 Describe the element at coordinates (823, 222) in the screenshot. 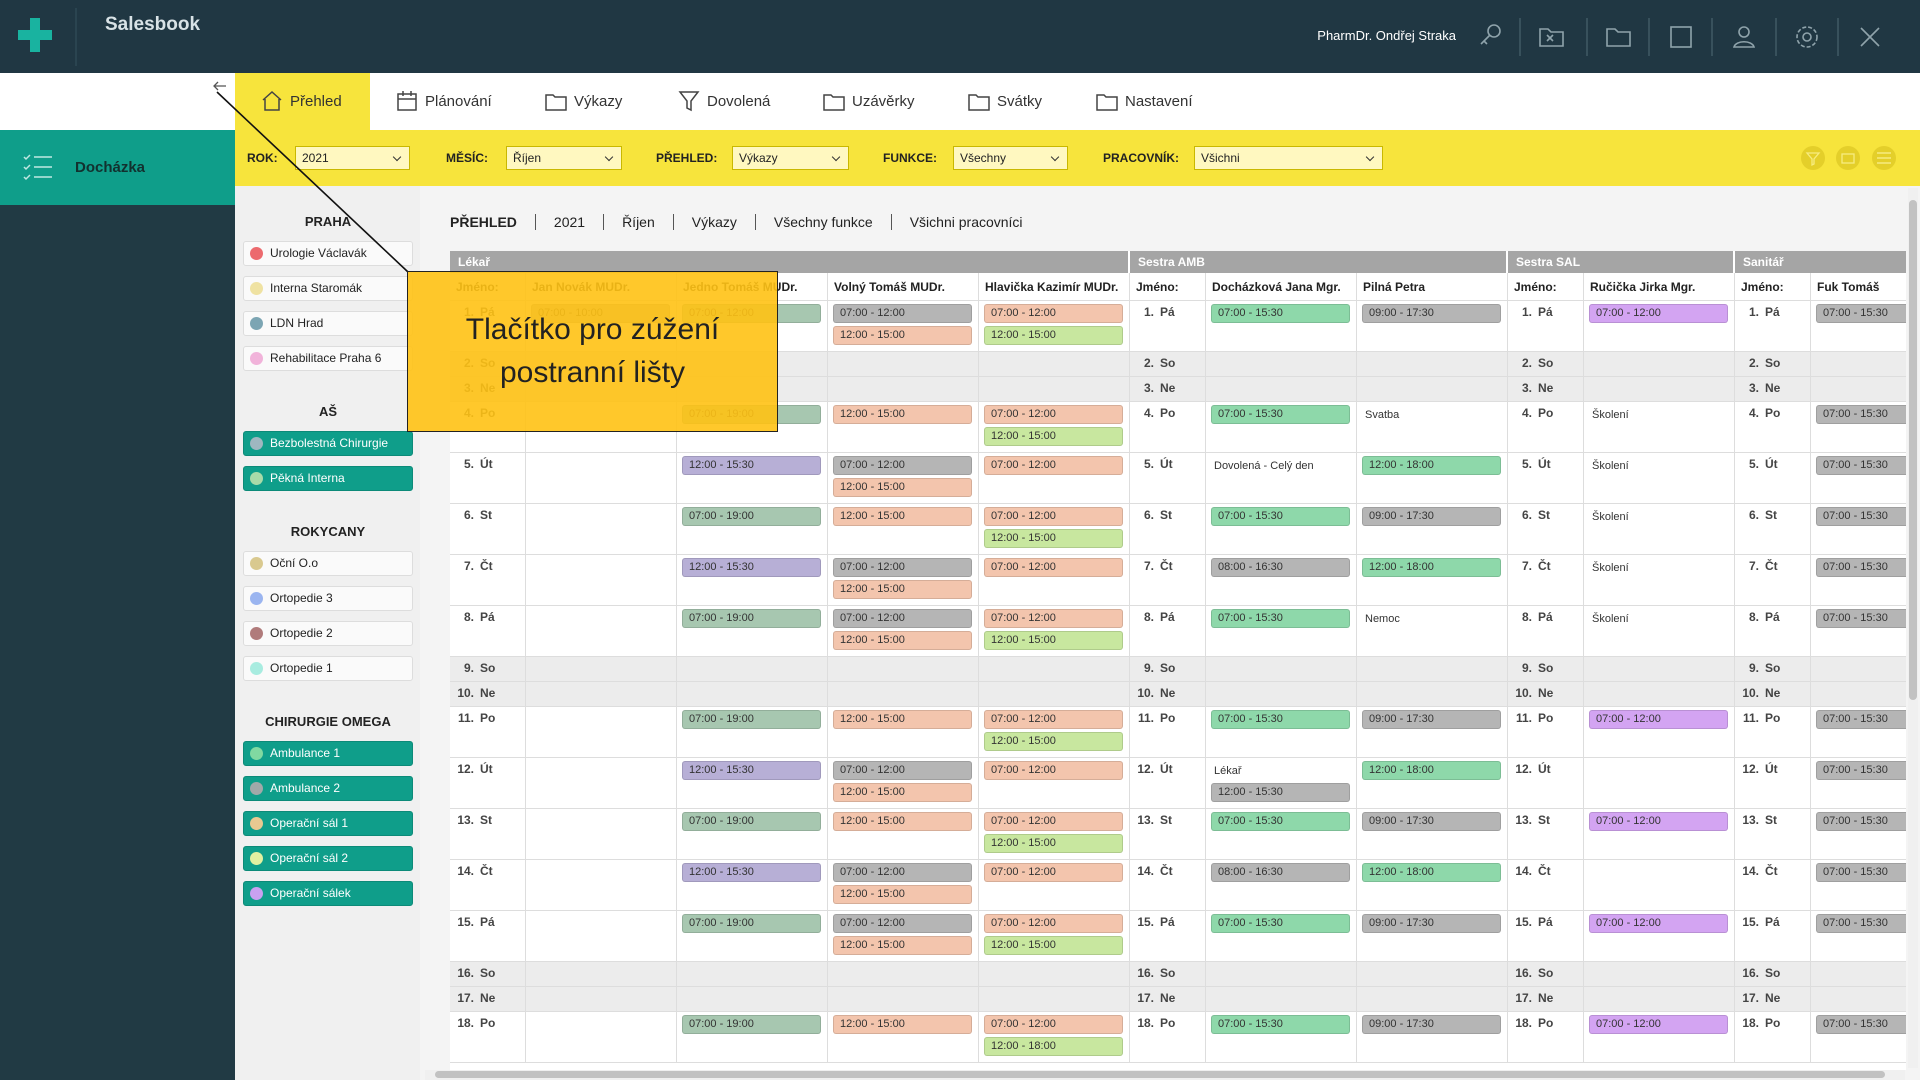

I see `breadcrumb-item: Všechny funkce` at that location.